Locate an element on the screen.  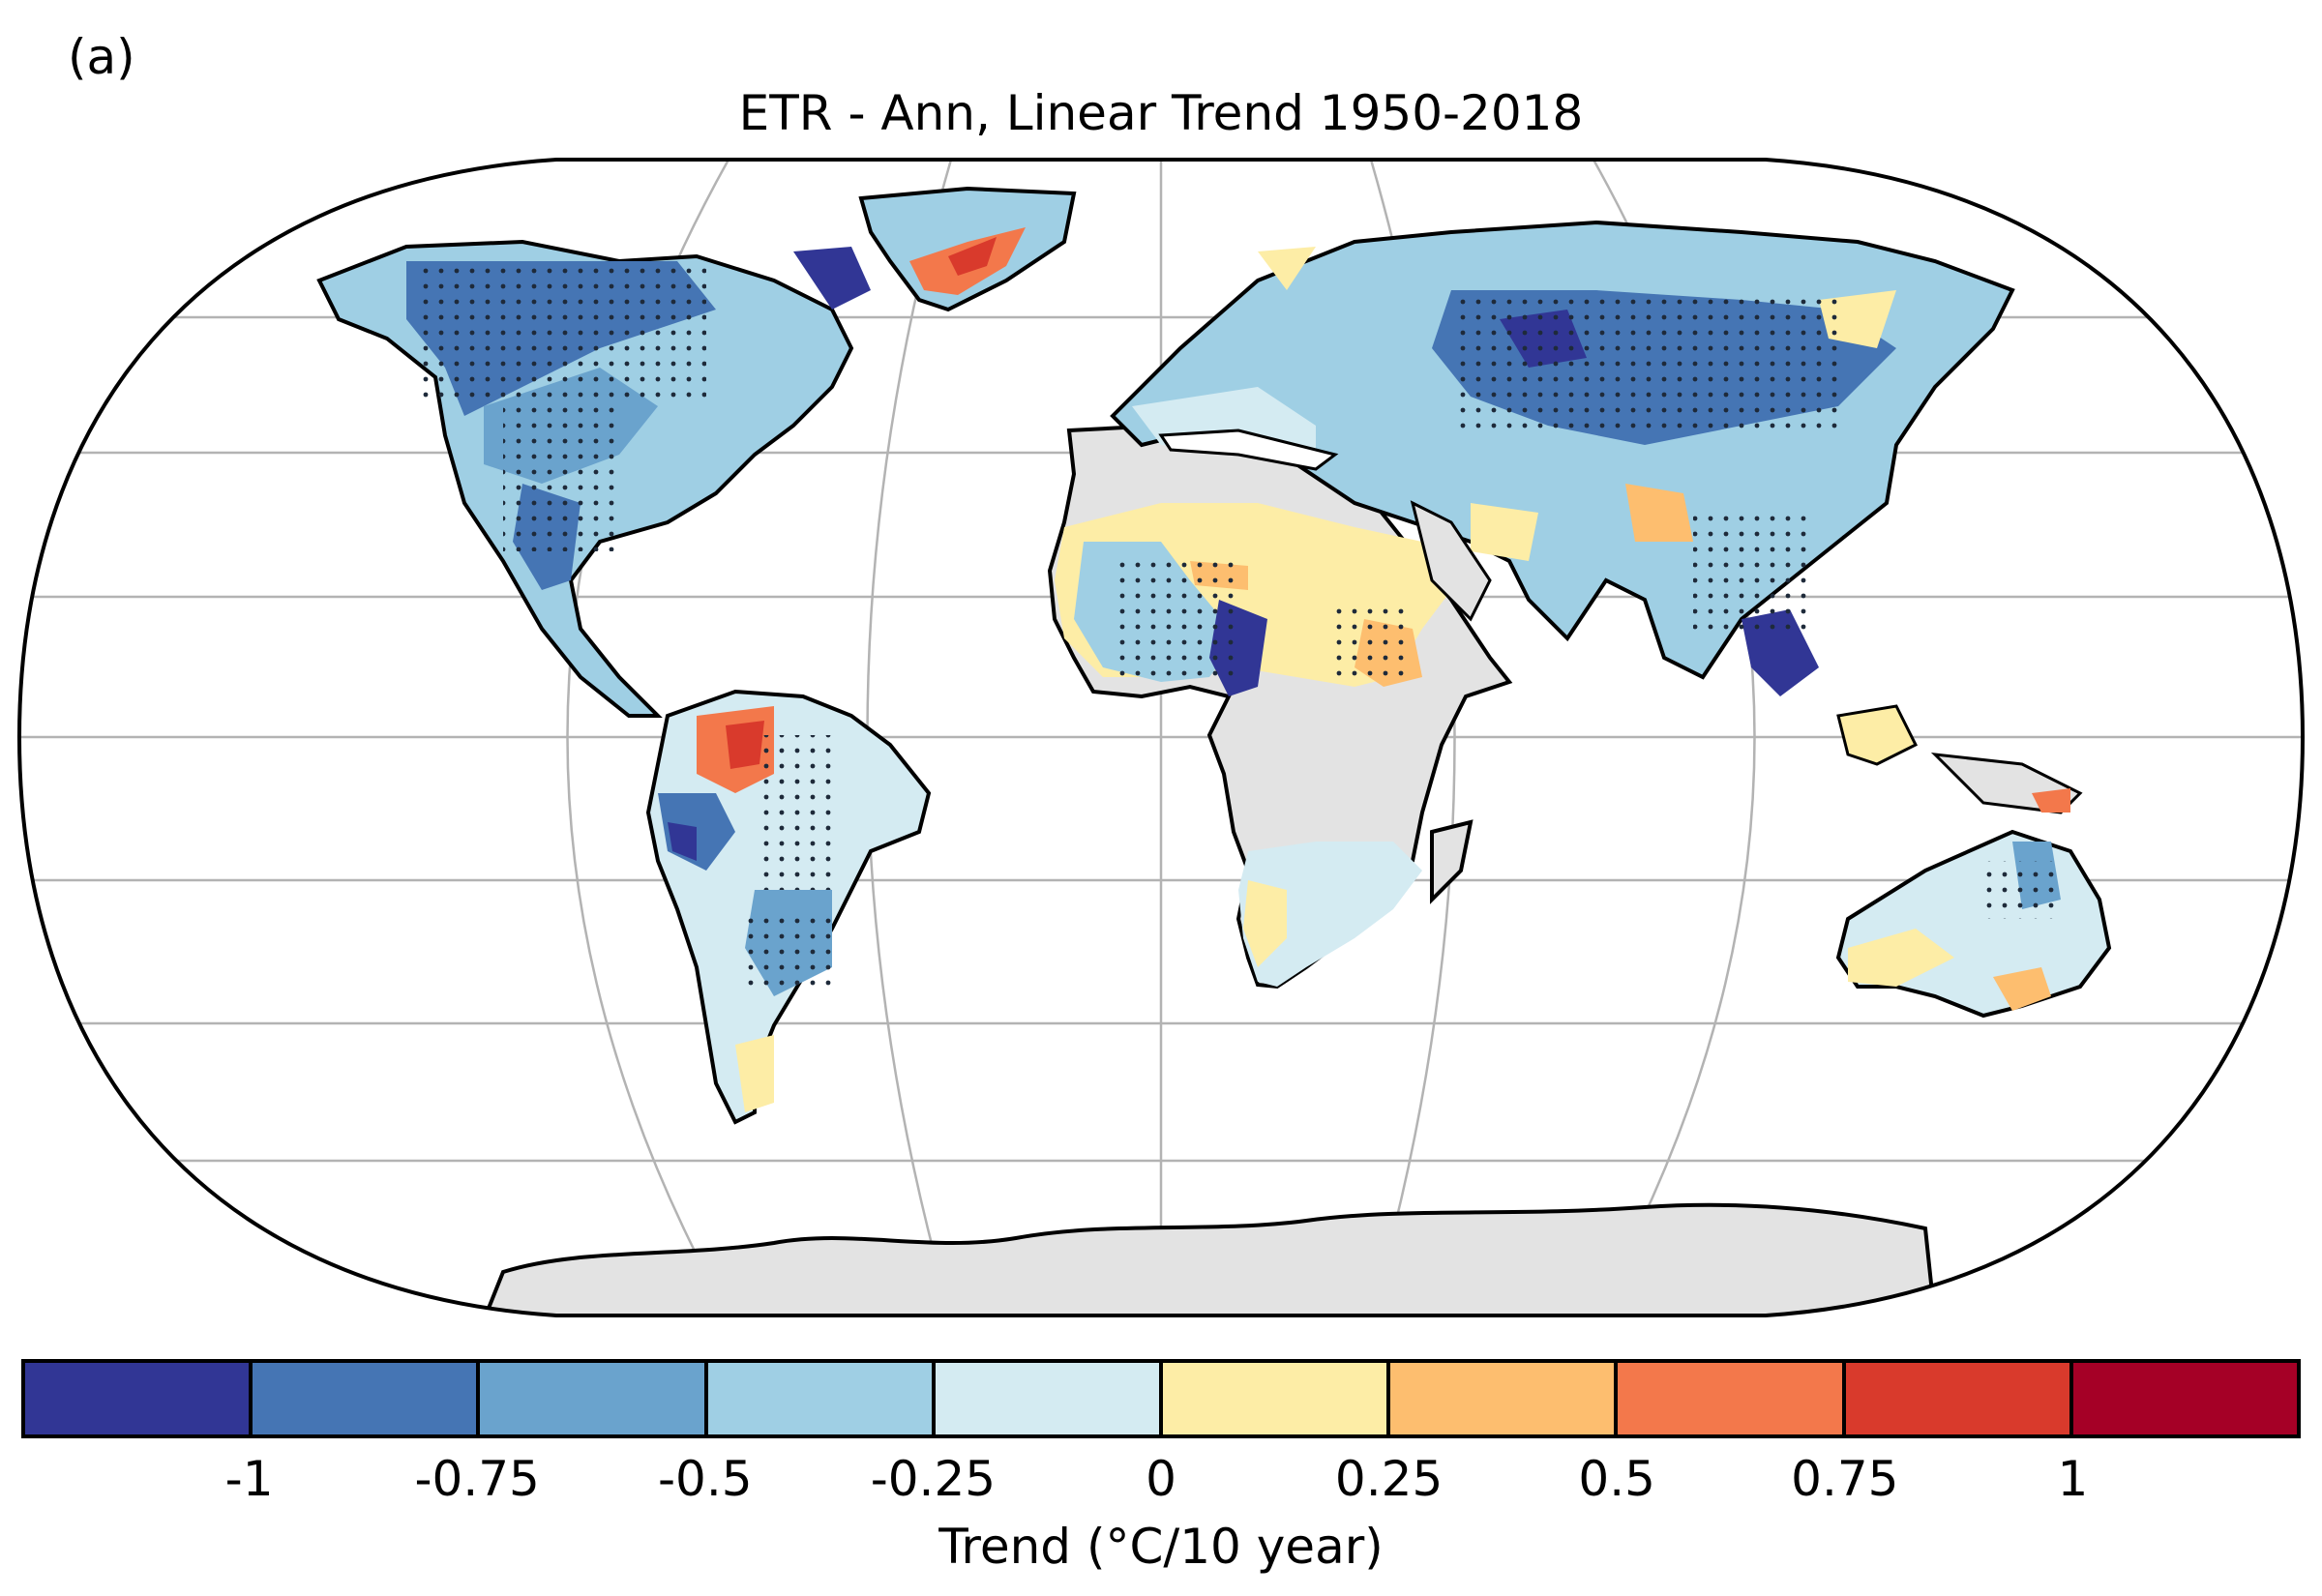
map-title: ETR - Ann, Linear Trend 1950-2018 is located at coordinates (1161, 113).